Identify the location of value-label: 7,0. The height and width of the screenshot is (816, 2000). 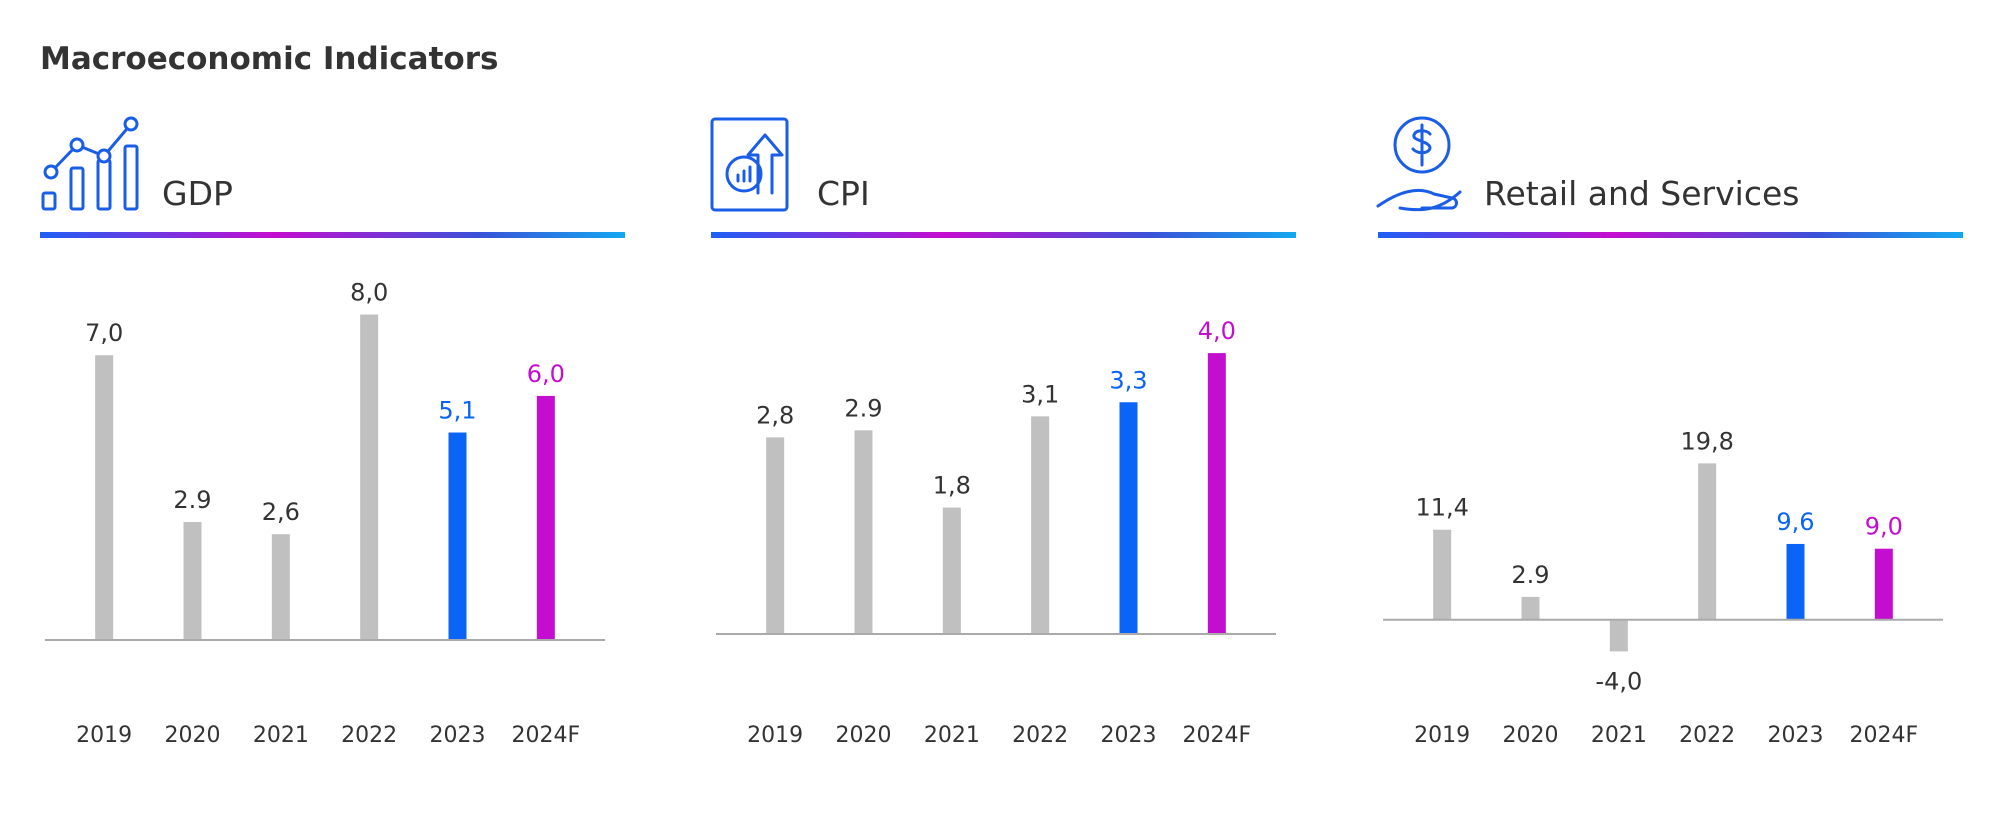
(104, 333).